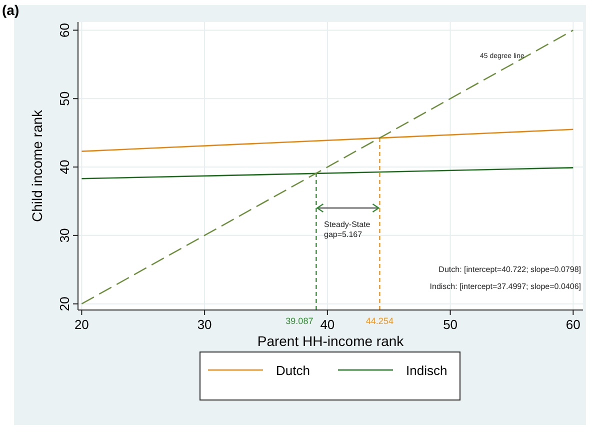 The width and height of the screenshot is (595, 432). I want to click on x-tick-label: 40, so click(327, 324).